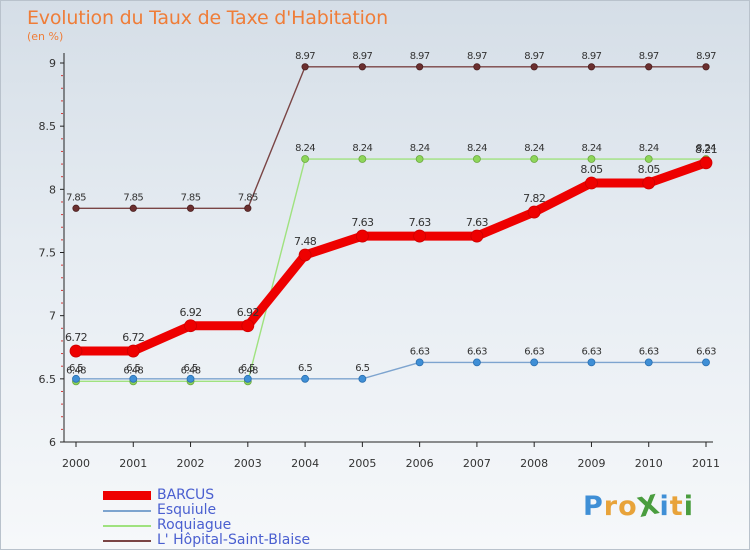  Describe the element at coordinates (187, 510) in the screenshot. I see `legend-label: Esquiule` at that location.